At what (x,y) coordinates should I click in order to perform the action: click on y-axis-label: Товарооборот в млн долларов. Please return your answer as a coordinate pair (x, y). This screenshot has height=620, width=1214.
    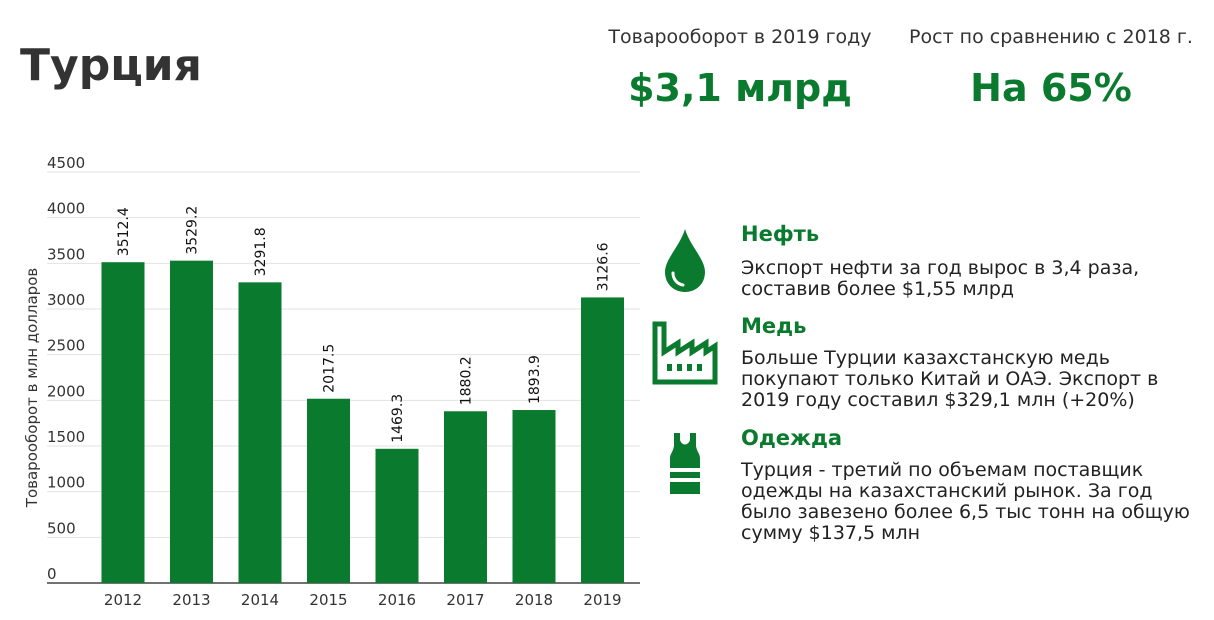
    Looking at the image, I should click on (32, 388).